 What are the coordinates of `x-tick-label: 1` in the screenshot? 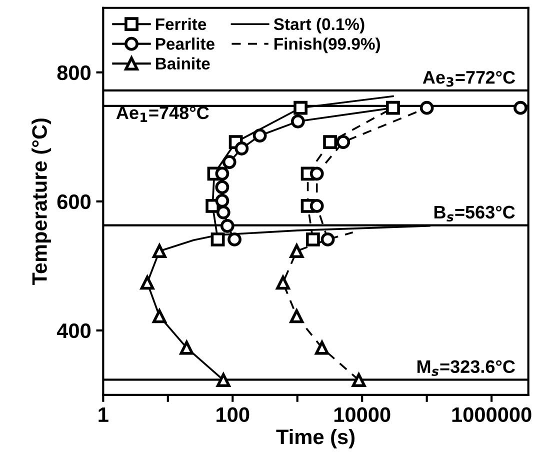 It's located at (103, 415).